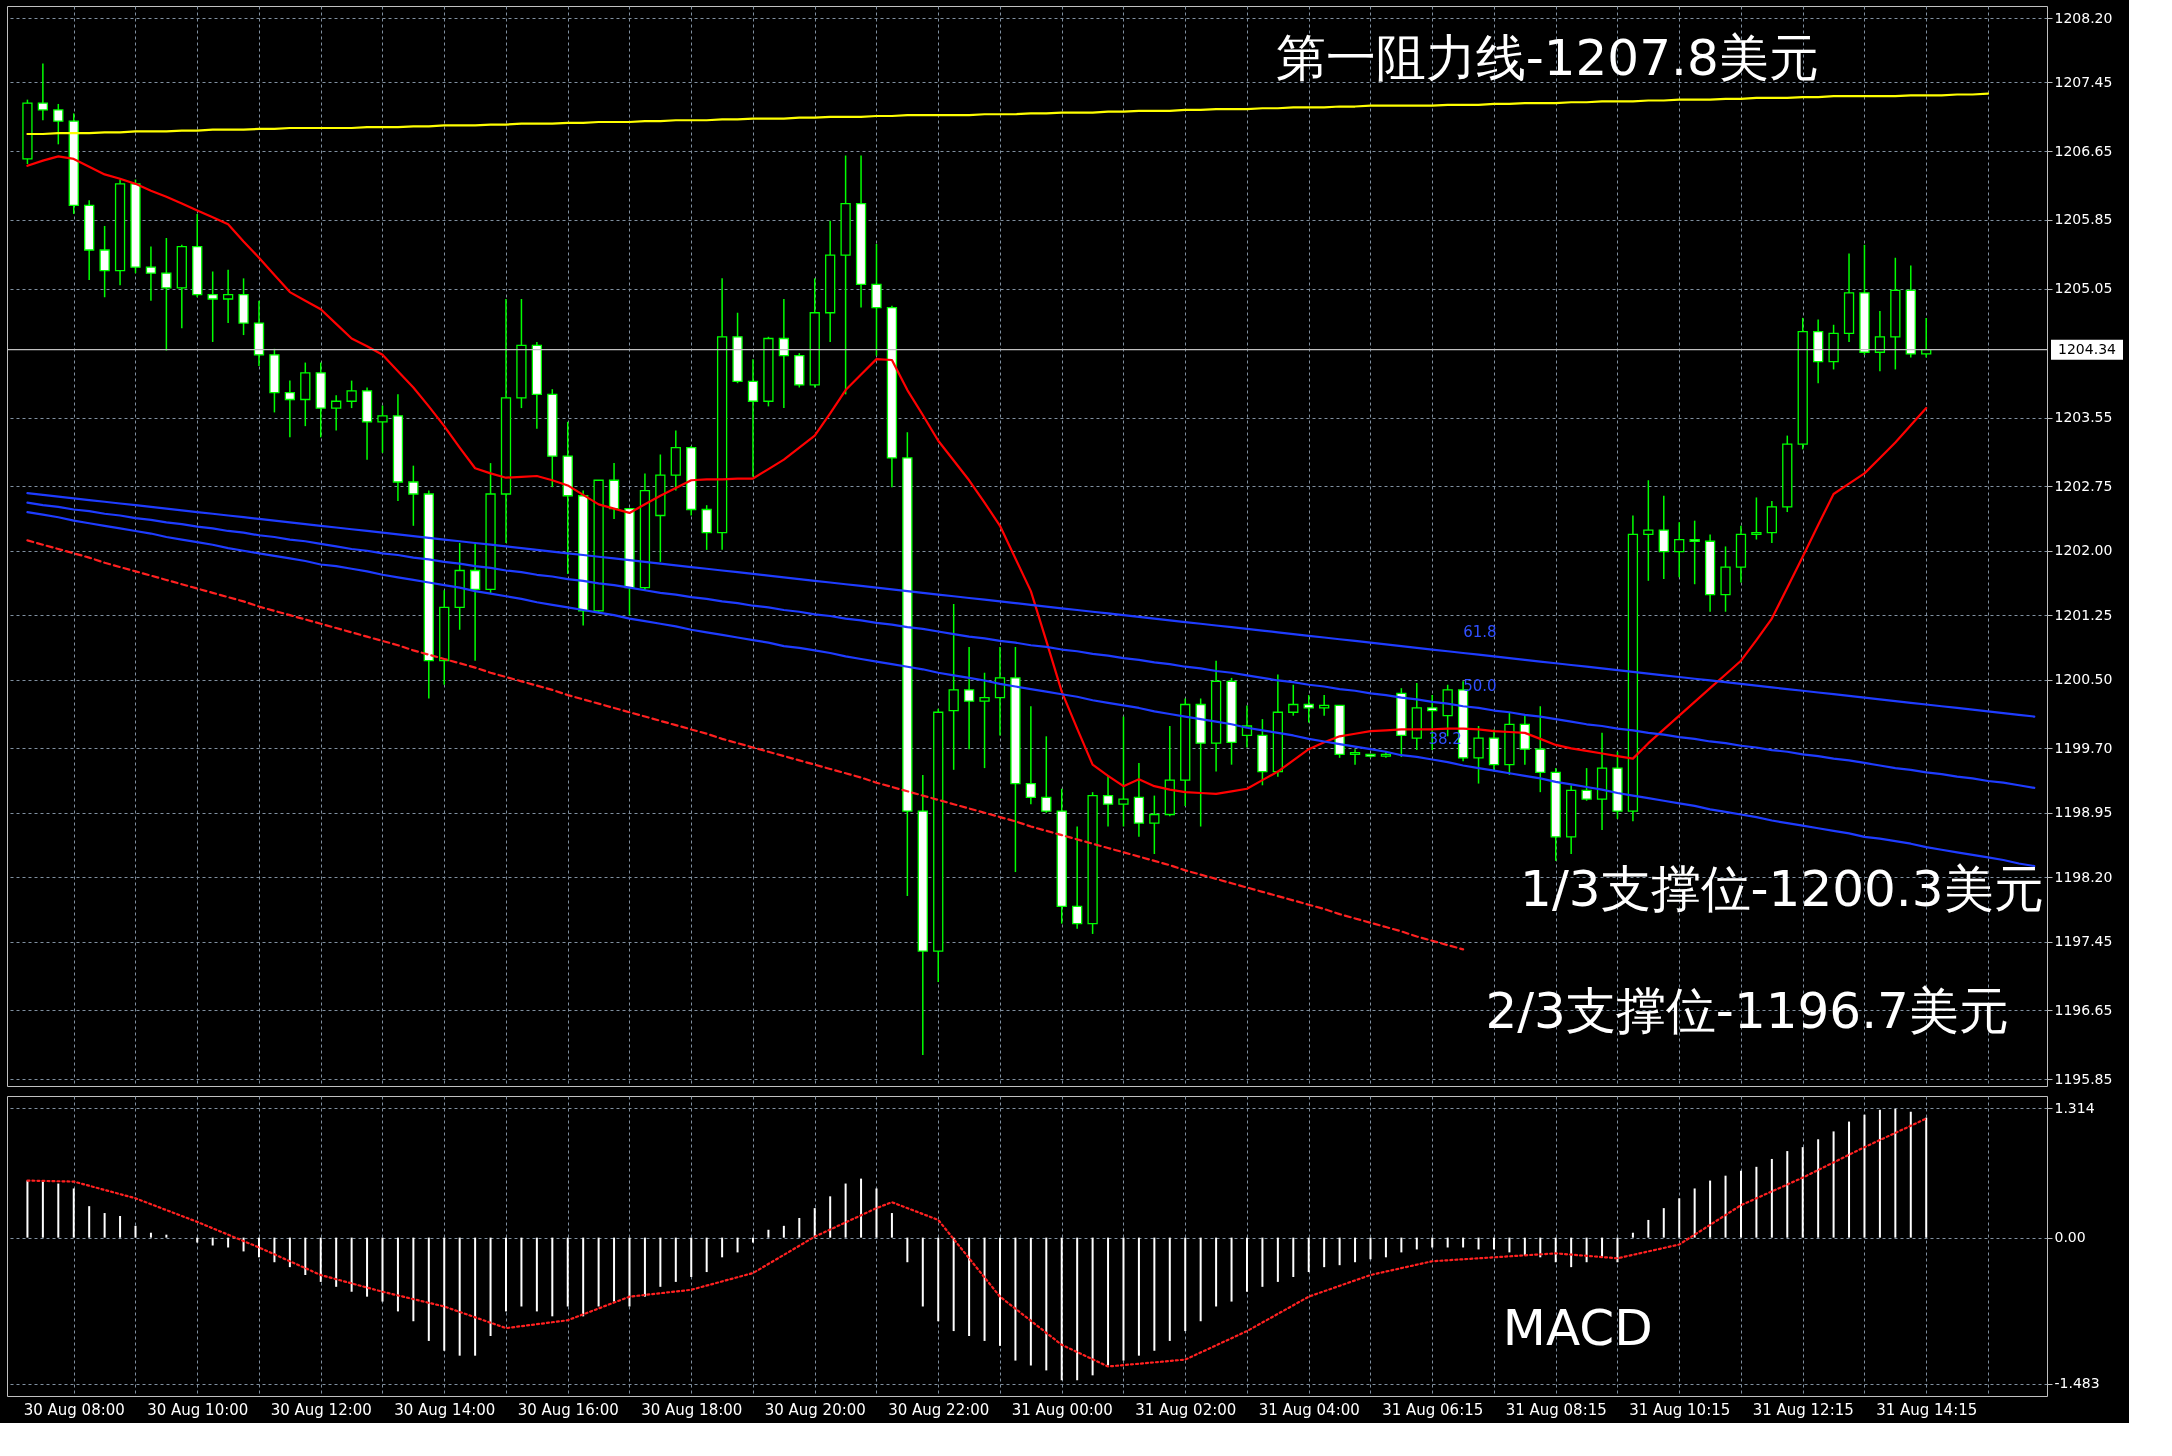 Image resolution: width=2172 pixels, height=1456 pixels. What do you see at coordinates (2083, 219) in the screenshot?
I see `y-tick-label: 1205.85` at bounding box center [2083, 219].